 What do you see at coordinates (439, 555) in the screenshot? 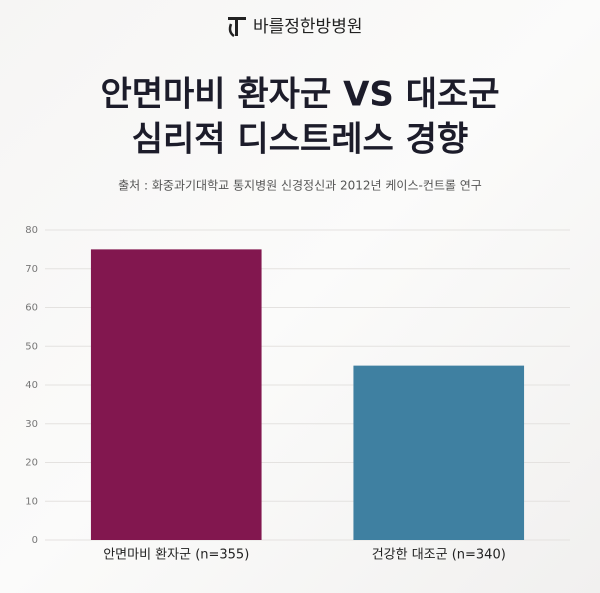
I see `x-tick-label: 건강한 대조군 (n=340)` at bounding box center [439, 555].